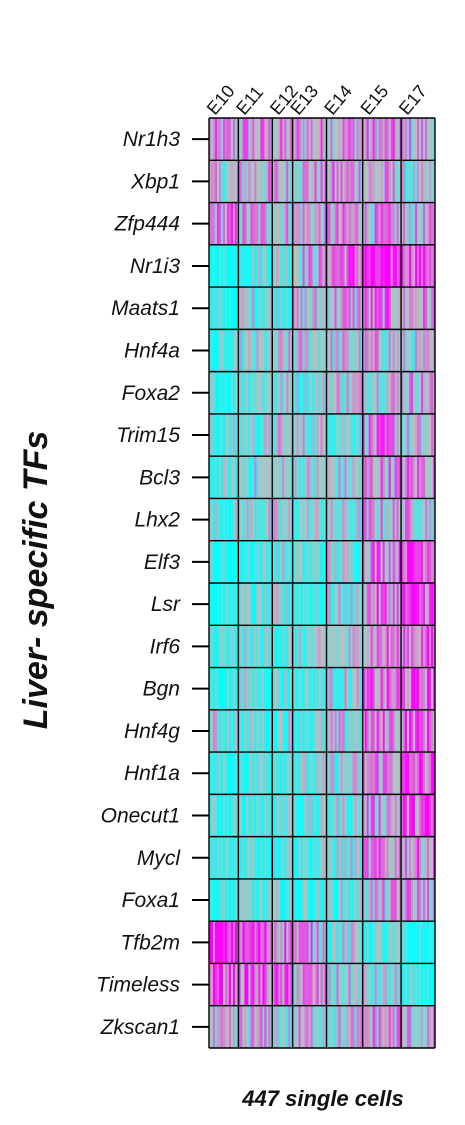  Describe the element at coordinates (138, 985) in the screenshot. I see `row-label: Timeless` at that location.